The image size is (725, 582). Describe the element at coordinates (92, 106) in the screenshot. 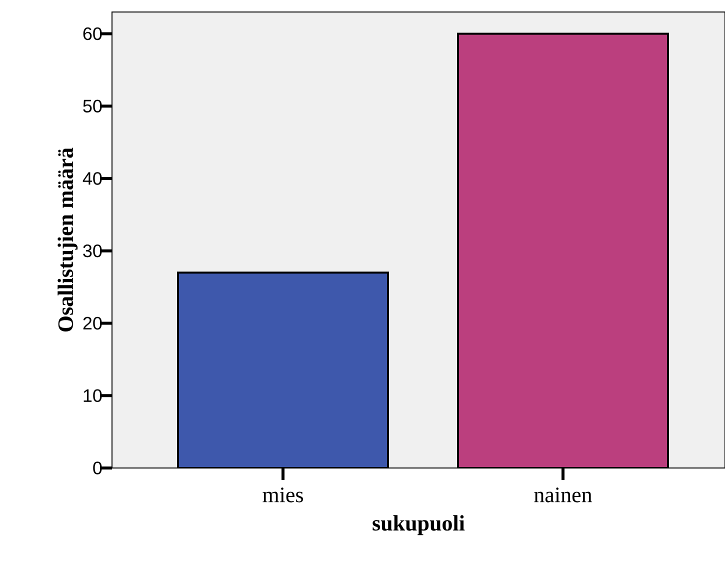

I see `y-tick-label: 50` at that location.